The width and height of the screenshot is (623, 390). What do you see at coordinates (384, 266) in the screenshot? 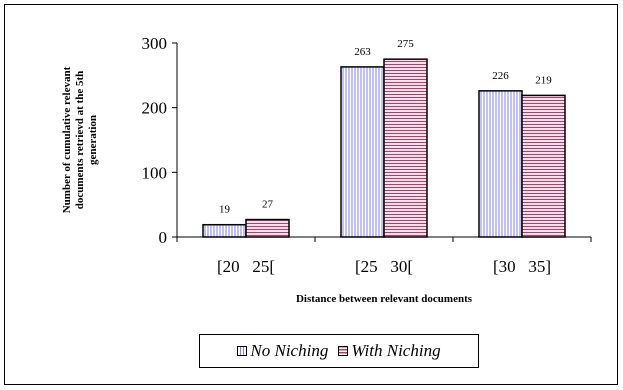
I see `x-category-label: [25 30[` at bounding box center [384, 266].